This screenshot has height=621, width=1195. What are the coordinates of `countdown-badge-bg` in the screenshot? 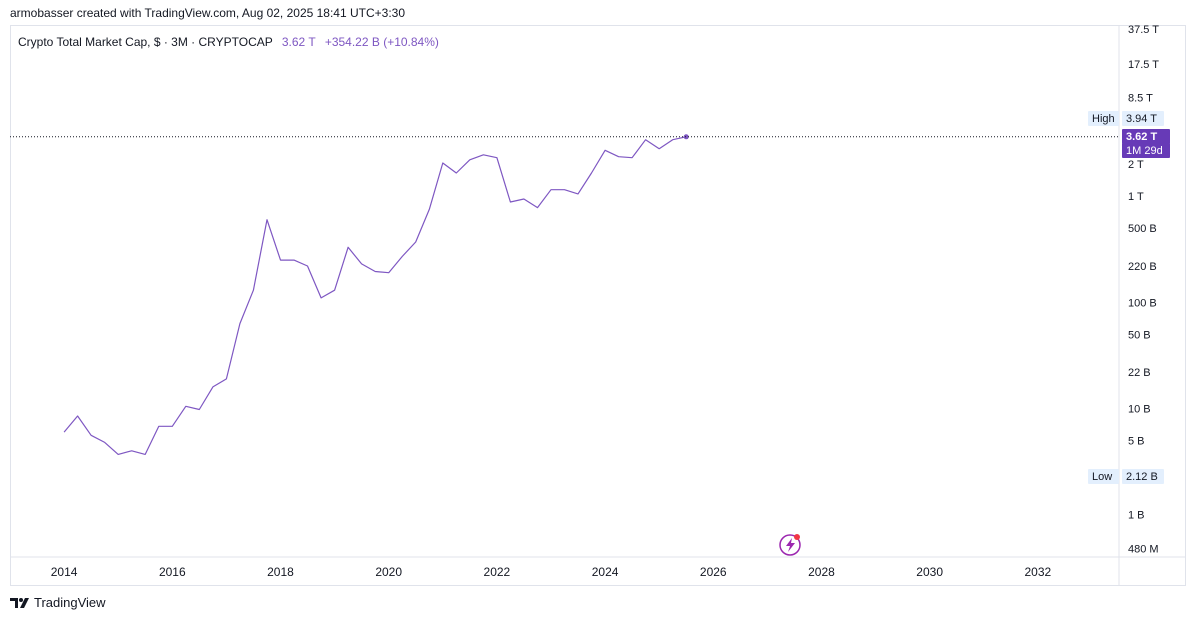 It's located at (1146, 150).